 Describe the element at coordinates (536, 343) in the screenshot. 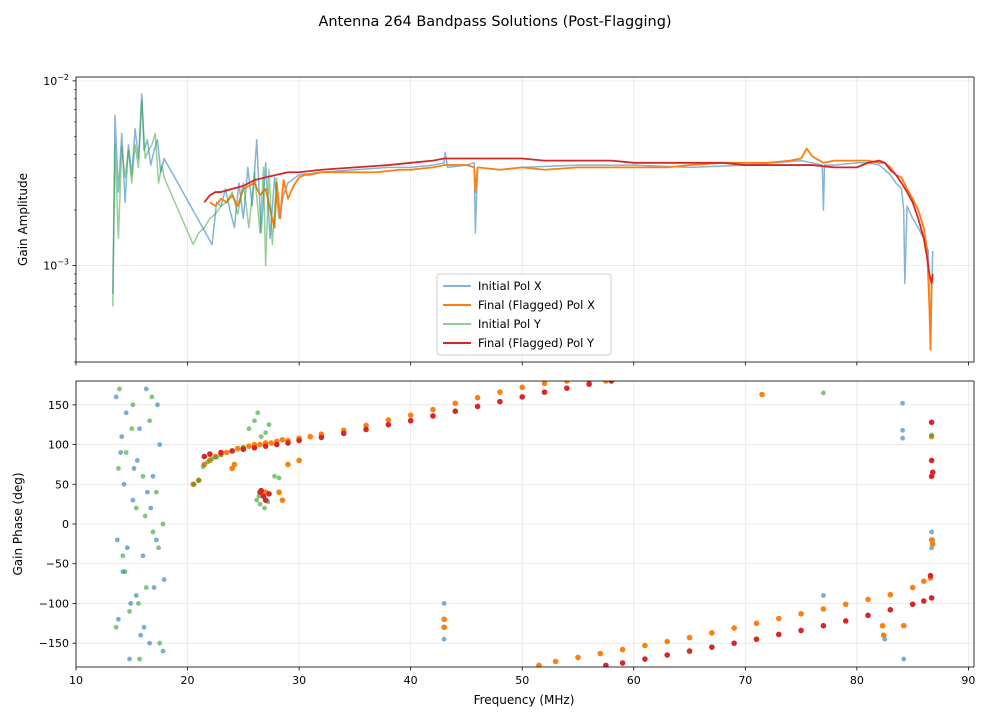

I see `legend-label-final-pol-y: Final (Flagged) Pol Y` at that location.